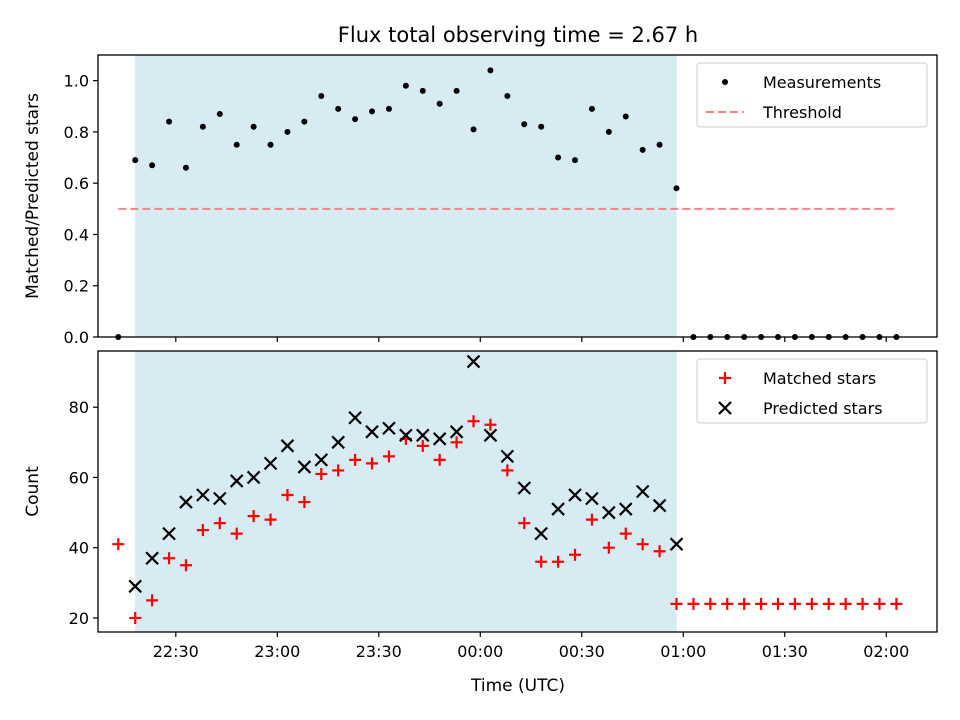 The image size is (960, 720). Describe the element at coordinates (582, 651) in the screenshot. I see `x-tick-label: 00:30` at that location.